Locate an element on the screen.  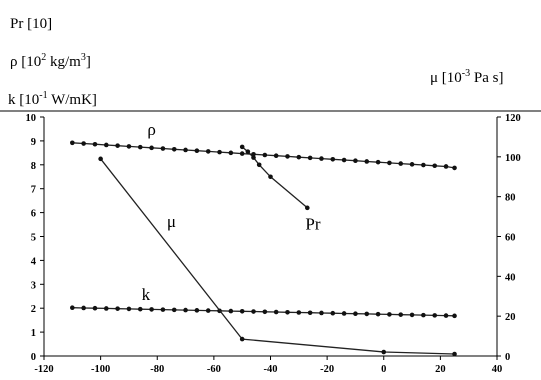
x-tick-label: -80 is located at coordinates (157, 369).